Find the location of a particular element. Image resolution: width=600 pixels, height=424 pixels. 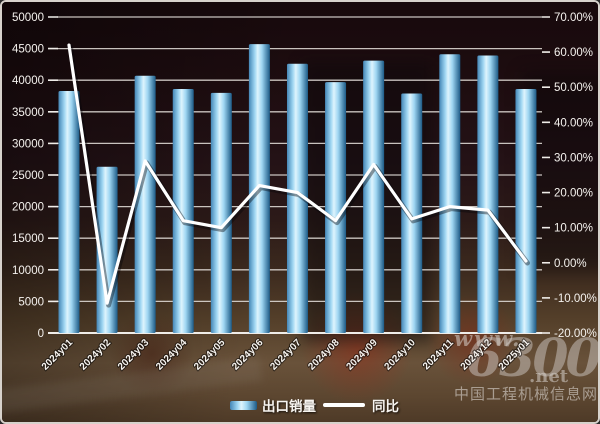

right-axis-tick-label: 70.00% is located at coordinates (573, 18).